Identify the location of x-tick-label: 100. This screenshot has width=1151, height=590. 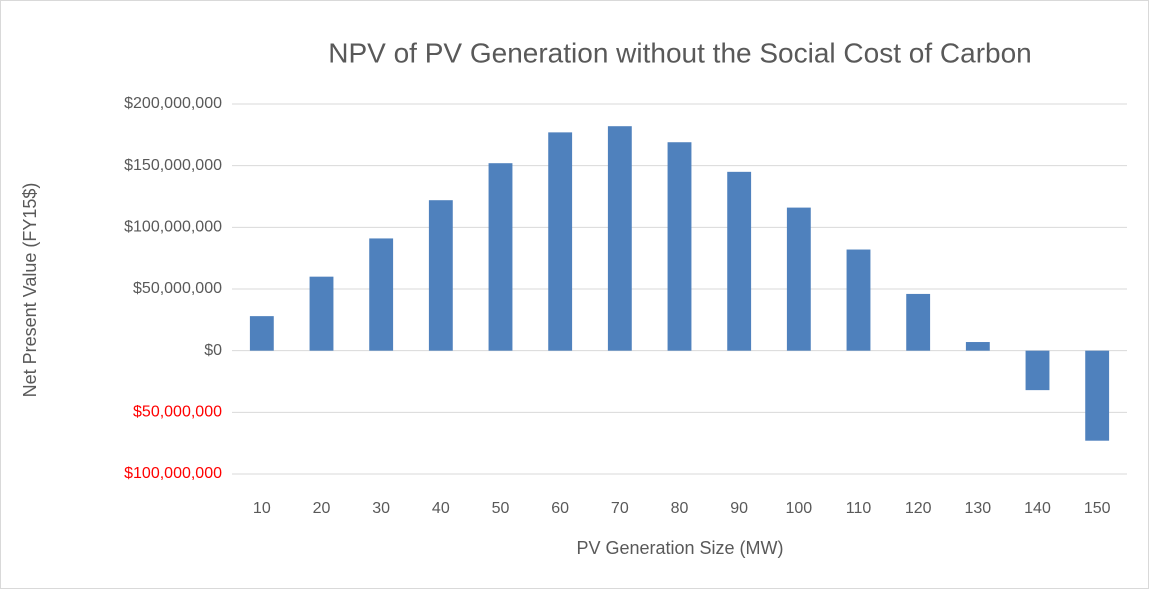
(798, 508).